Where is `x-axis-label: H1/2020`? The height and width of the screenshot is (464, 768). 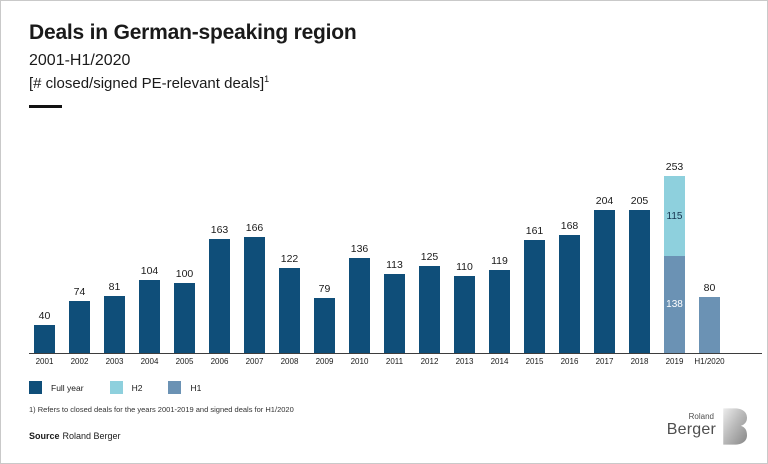
x-axis-label: H1/2020 is located at coordinates (709, 361).